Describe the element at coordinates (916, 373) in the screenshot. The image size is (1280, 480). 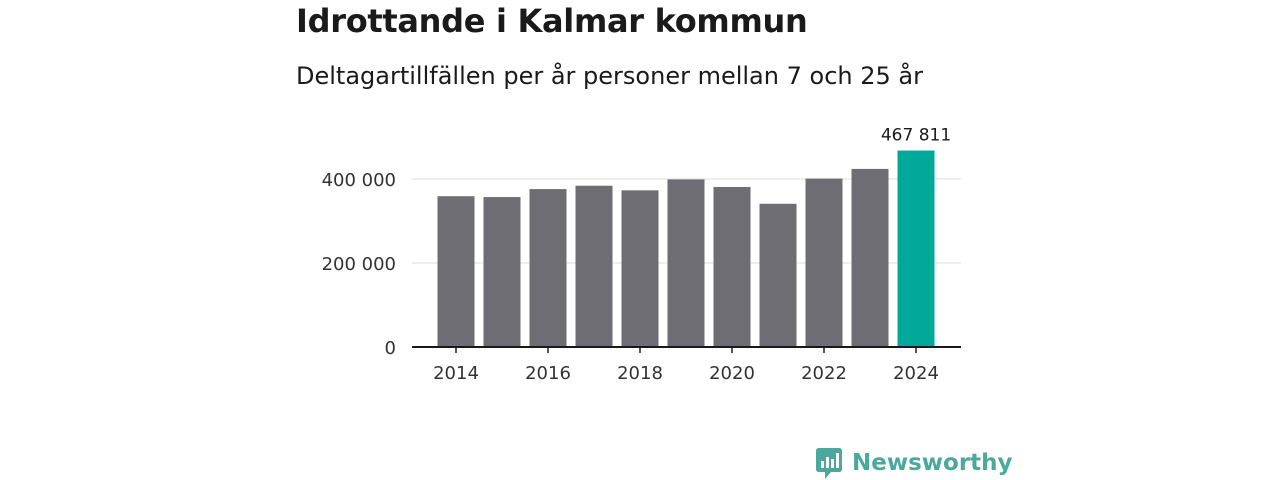
I see `x-tick-label: 2024` at that location.